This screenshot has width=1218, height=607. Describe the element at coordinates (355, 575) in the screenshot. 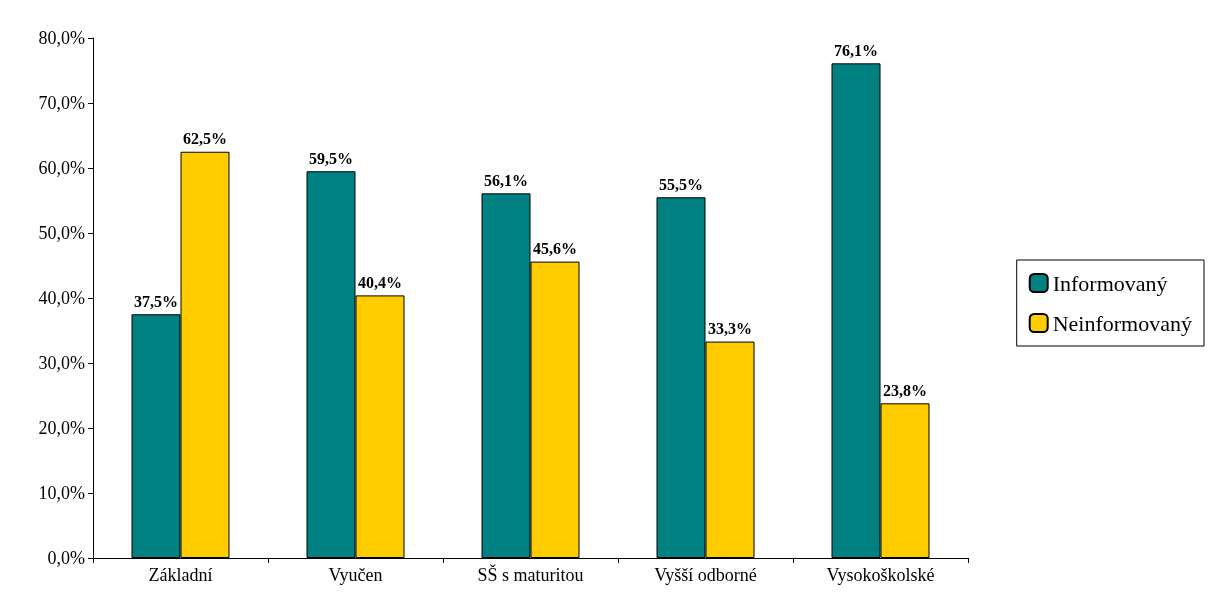

I see `x-tick-label: Vyučen` at that location.